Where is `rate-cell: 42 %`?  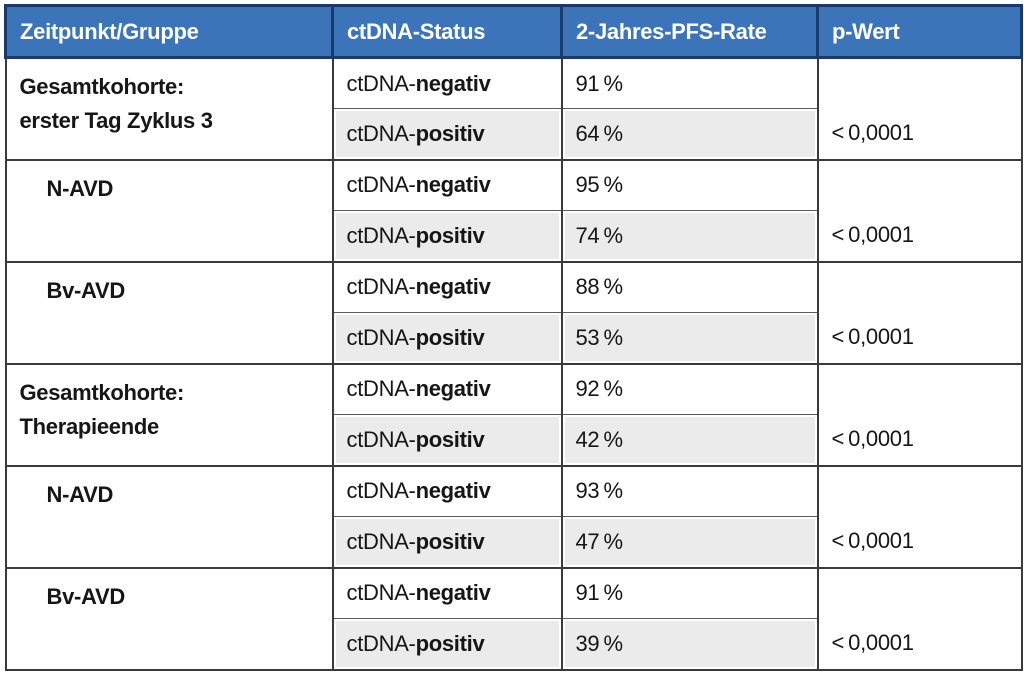 rate-cell: 42 % is located at coordinates (689, 440).